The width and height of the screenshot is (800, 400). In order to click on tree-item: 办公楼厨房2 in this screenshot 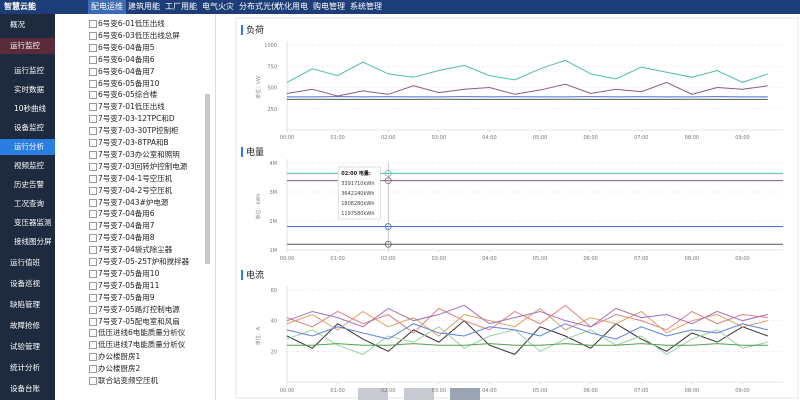, I will do `click(119, 369)`.